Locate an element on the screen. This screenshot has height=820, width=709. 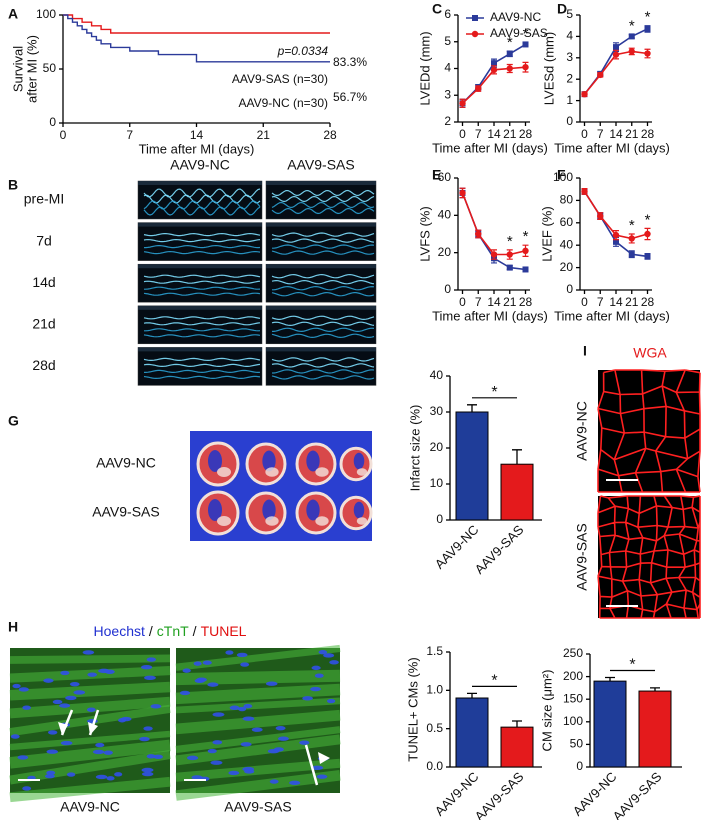
y-axis-label: CM size (μm²) is located at coordinates (546, 711).